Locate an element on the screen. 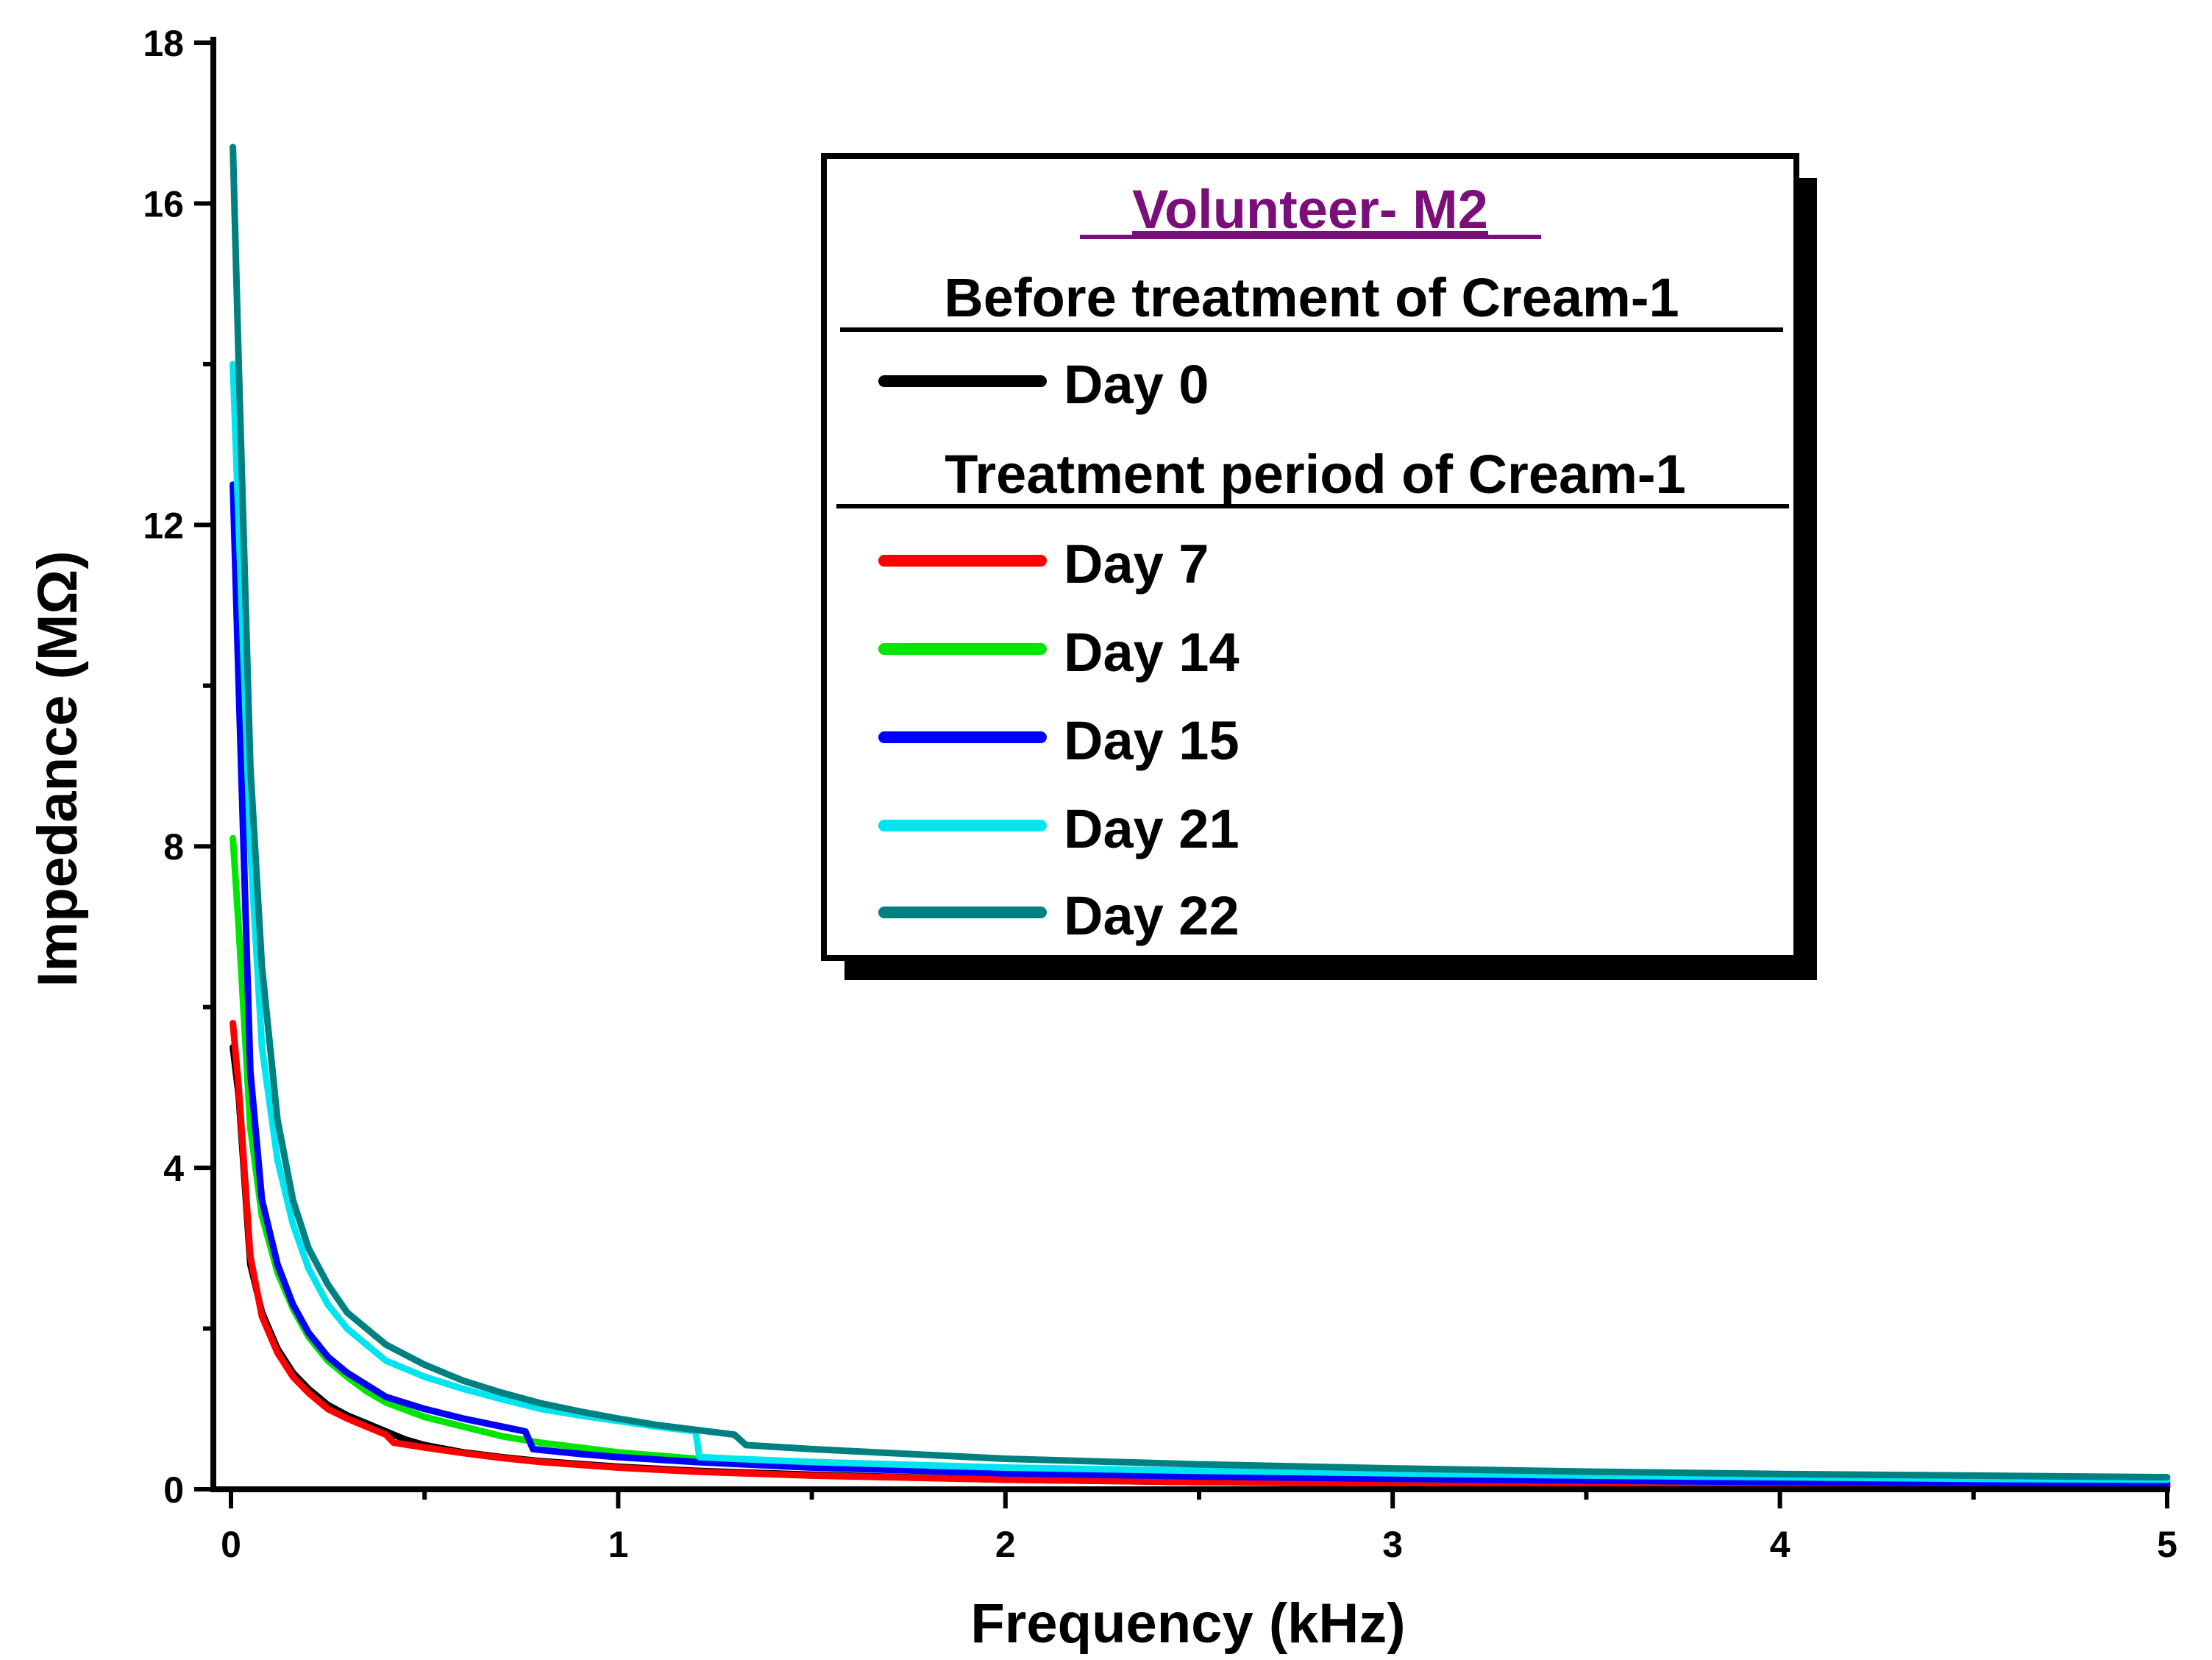 This screenshot has width=2212, height=1660. legend-item-day-15: Day 15 is located at coordinates (1059, 740).